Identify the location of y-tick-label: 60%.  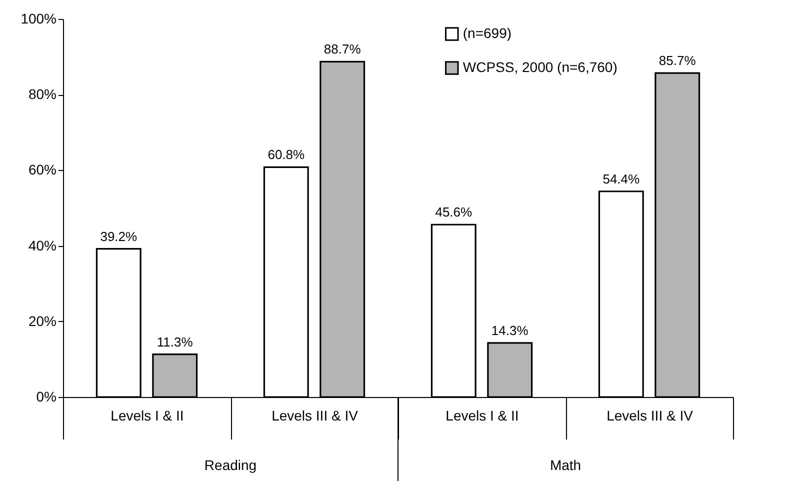
(42, 170).